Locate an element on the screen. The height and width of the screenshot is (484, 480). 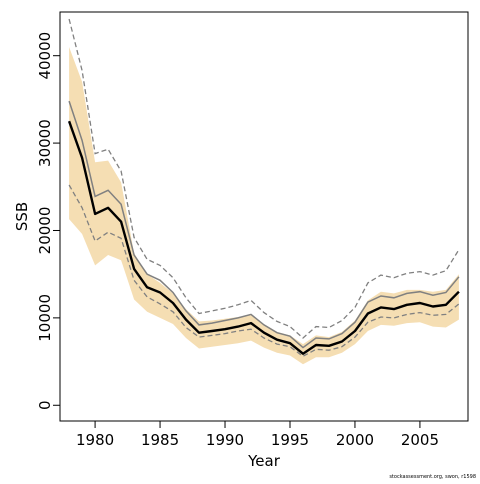
y-axis-title: SSB is located at coordinates (22, 216).